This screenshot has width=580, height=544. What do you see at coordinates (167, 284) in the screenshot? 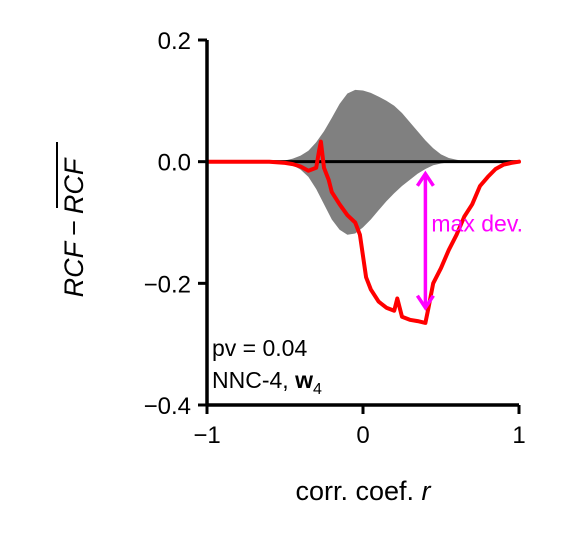
I see `y-tick-label: −0.2` at bounding box center [167, 284].